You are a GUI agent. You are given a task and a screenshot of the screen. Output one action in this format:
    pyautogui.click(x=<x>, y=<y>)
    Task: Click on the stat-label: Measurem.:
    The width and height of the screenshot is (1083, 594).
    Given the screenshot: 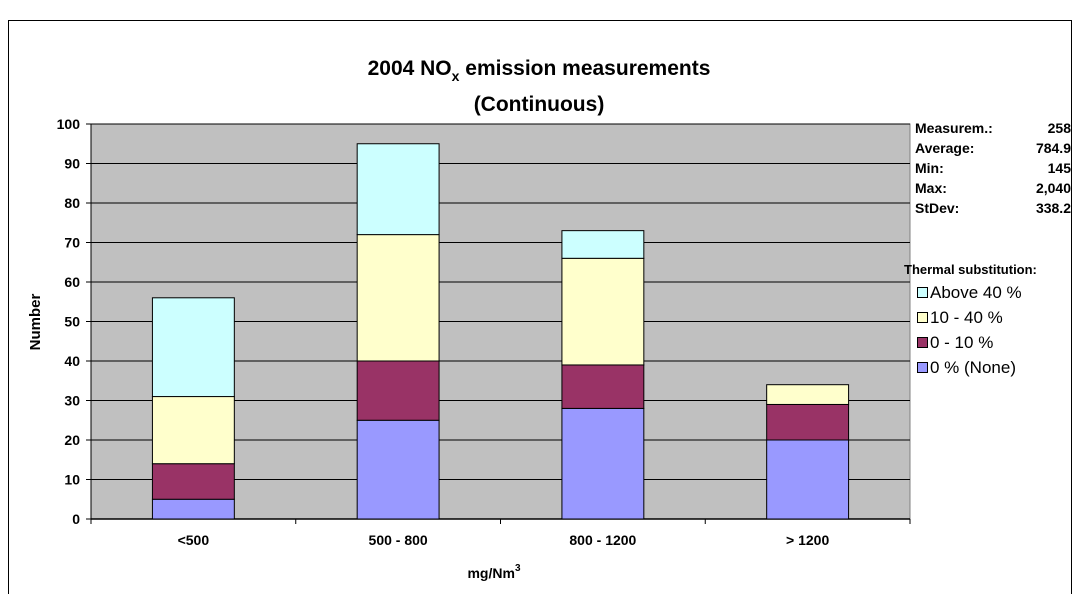 What is the action you would take?
    pyautogui.click(x=954, y=128)
    